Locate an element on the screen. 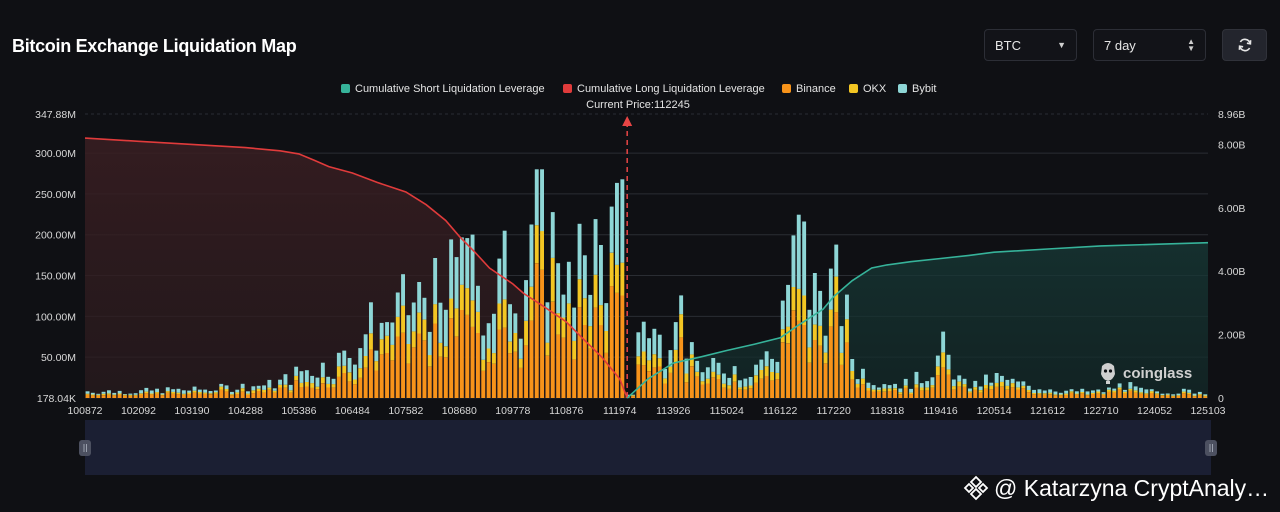  legend-binance-label: Binance is located at coordinates (816, 89).